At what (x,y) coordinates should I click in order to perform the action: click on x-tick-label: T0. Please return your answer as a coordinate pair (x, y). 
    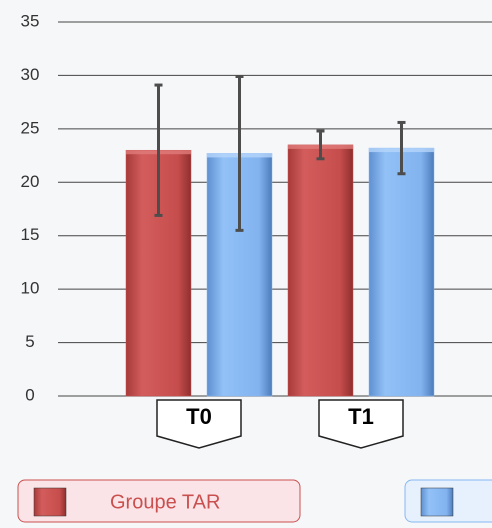
    Looking at the image, I should click on (199, 416).